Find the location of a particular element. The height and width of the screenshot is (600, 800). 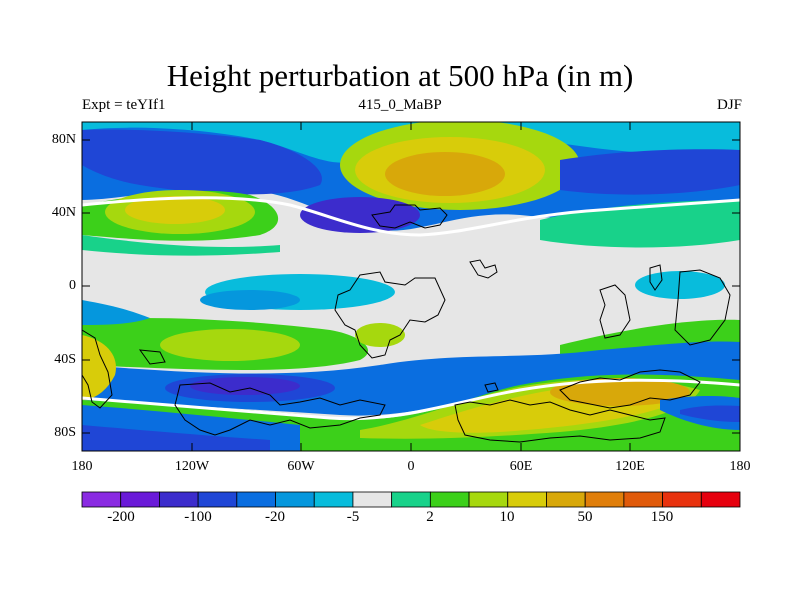

colorbar-label: -20 is located at coordinates (275, 517).